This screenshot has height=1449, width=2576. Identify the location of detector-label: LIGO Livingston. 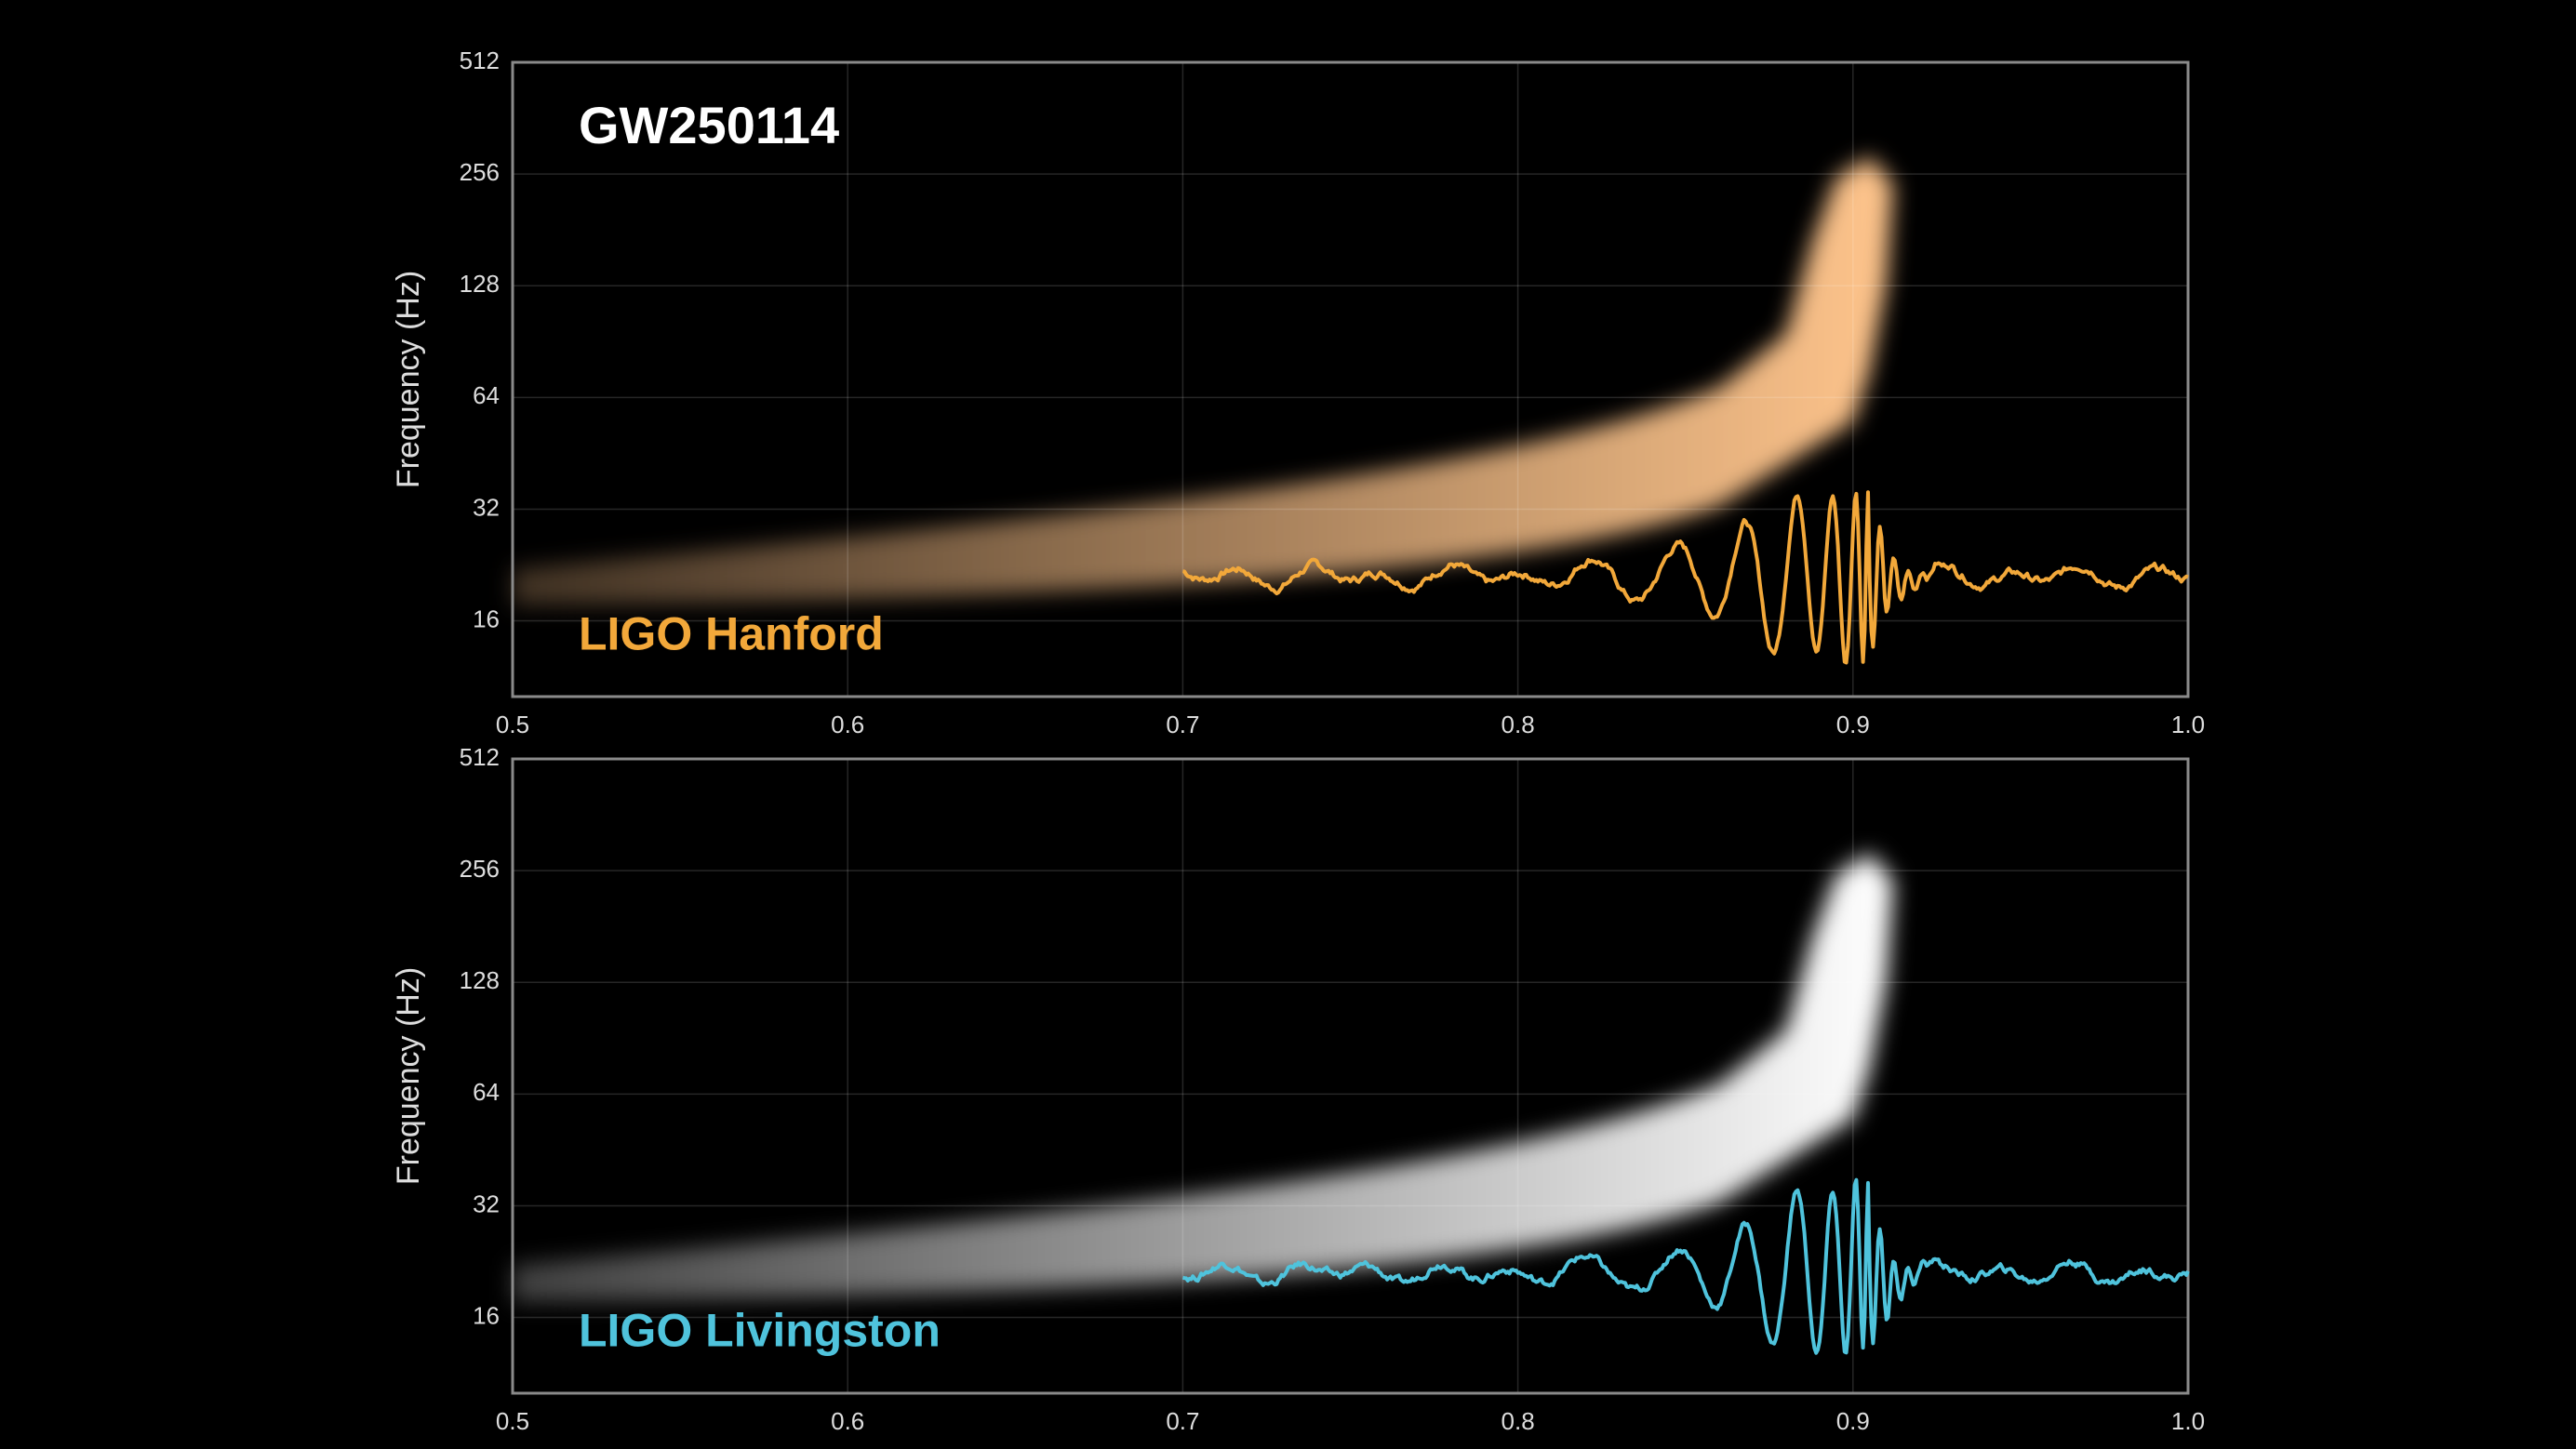
(760, 1330).